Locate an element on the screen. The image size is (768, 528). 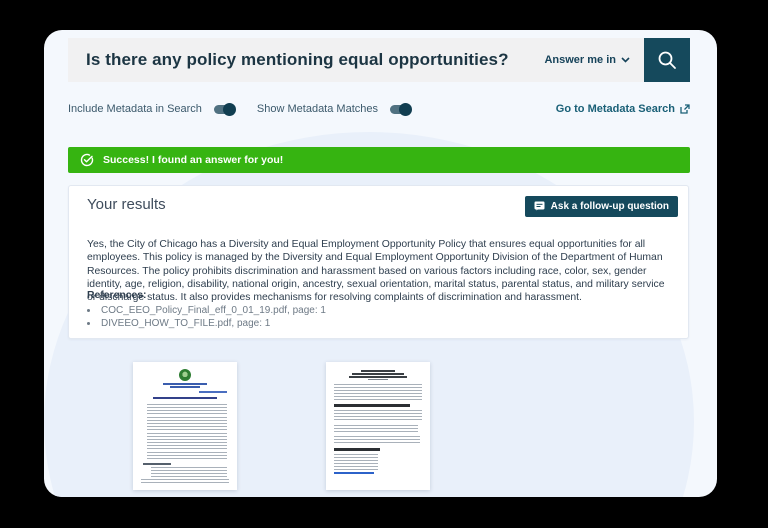
chat-icon is located at coordinates (539, 206).